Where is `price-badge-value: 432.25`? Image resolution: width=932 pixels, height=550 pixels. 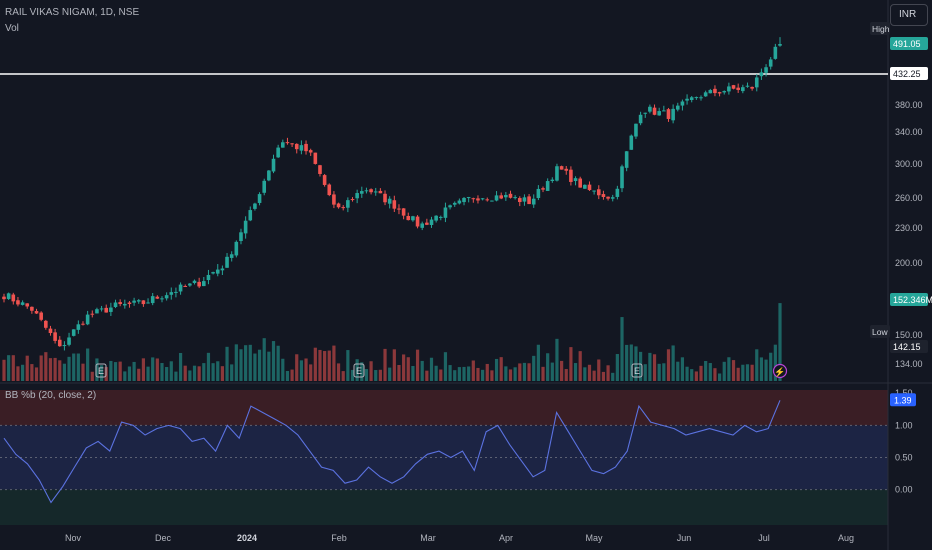 price-badge-value: 432.25 is located at coordinates (907, 74).